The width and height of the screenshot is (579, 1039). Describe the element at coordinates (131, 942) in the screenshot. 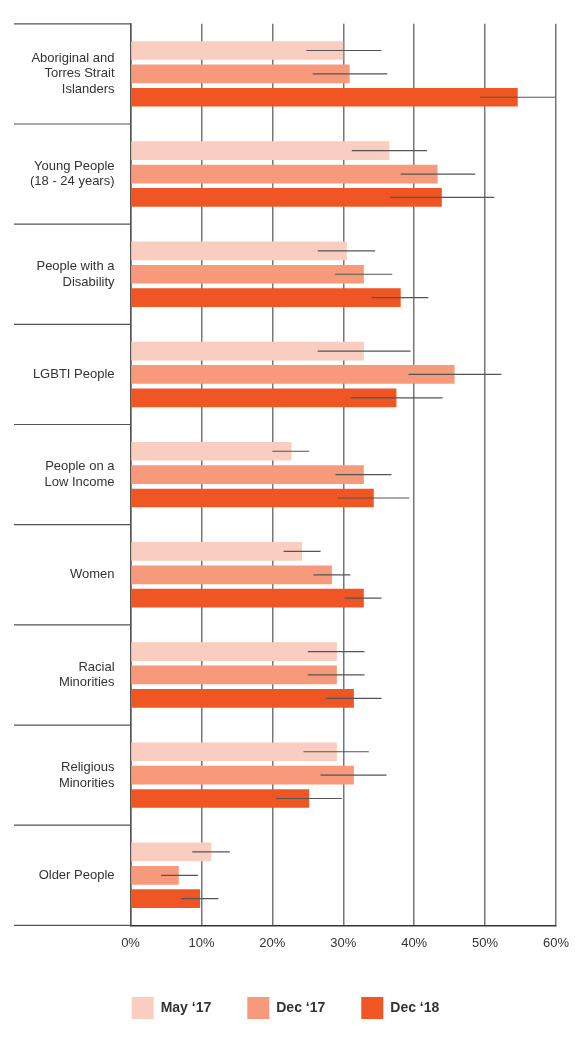

I see `x-tick-label: 0%` at that location.